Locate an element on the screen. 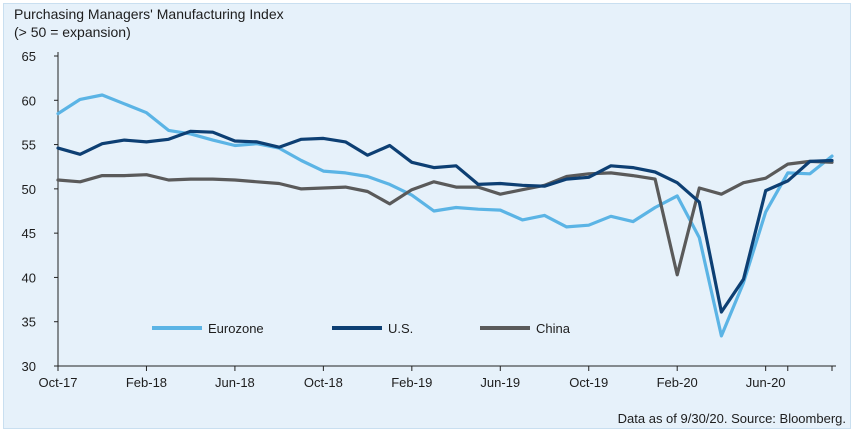  x-tick-label: Jun-20 is located at coordinates (766, 382).